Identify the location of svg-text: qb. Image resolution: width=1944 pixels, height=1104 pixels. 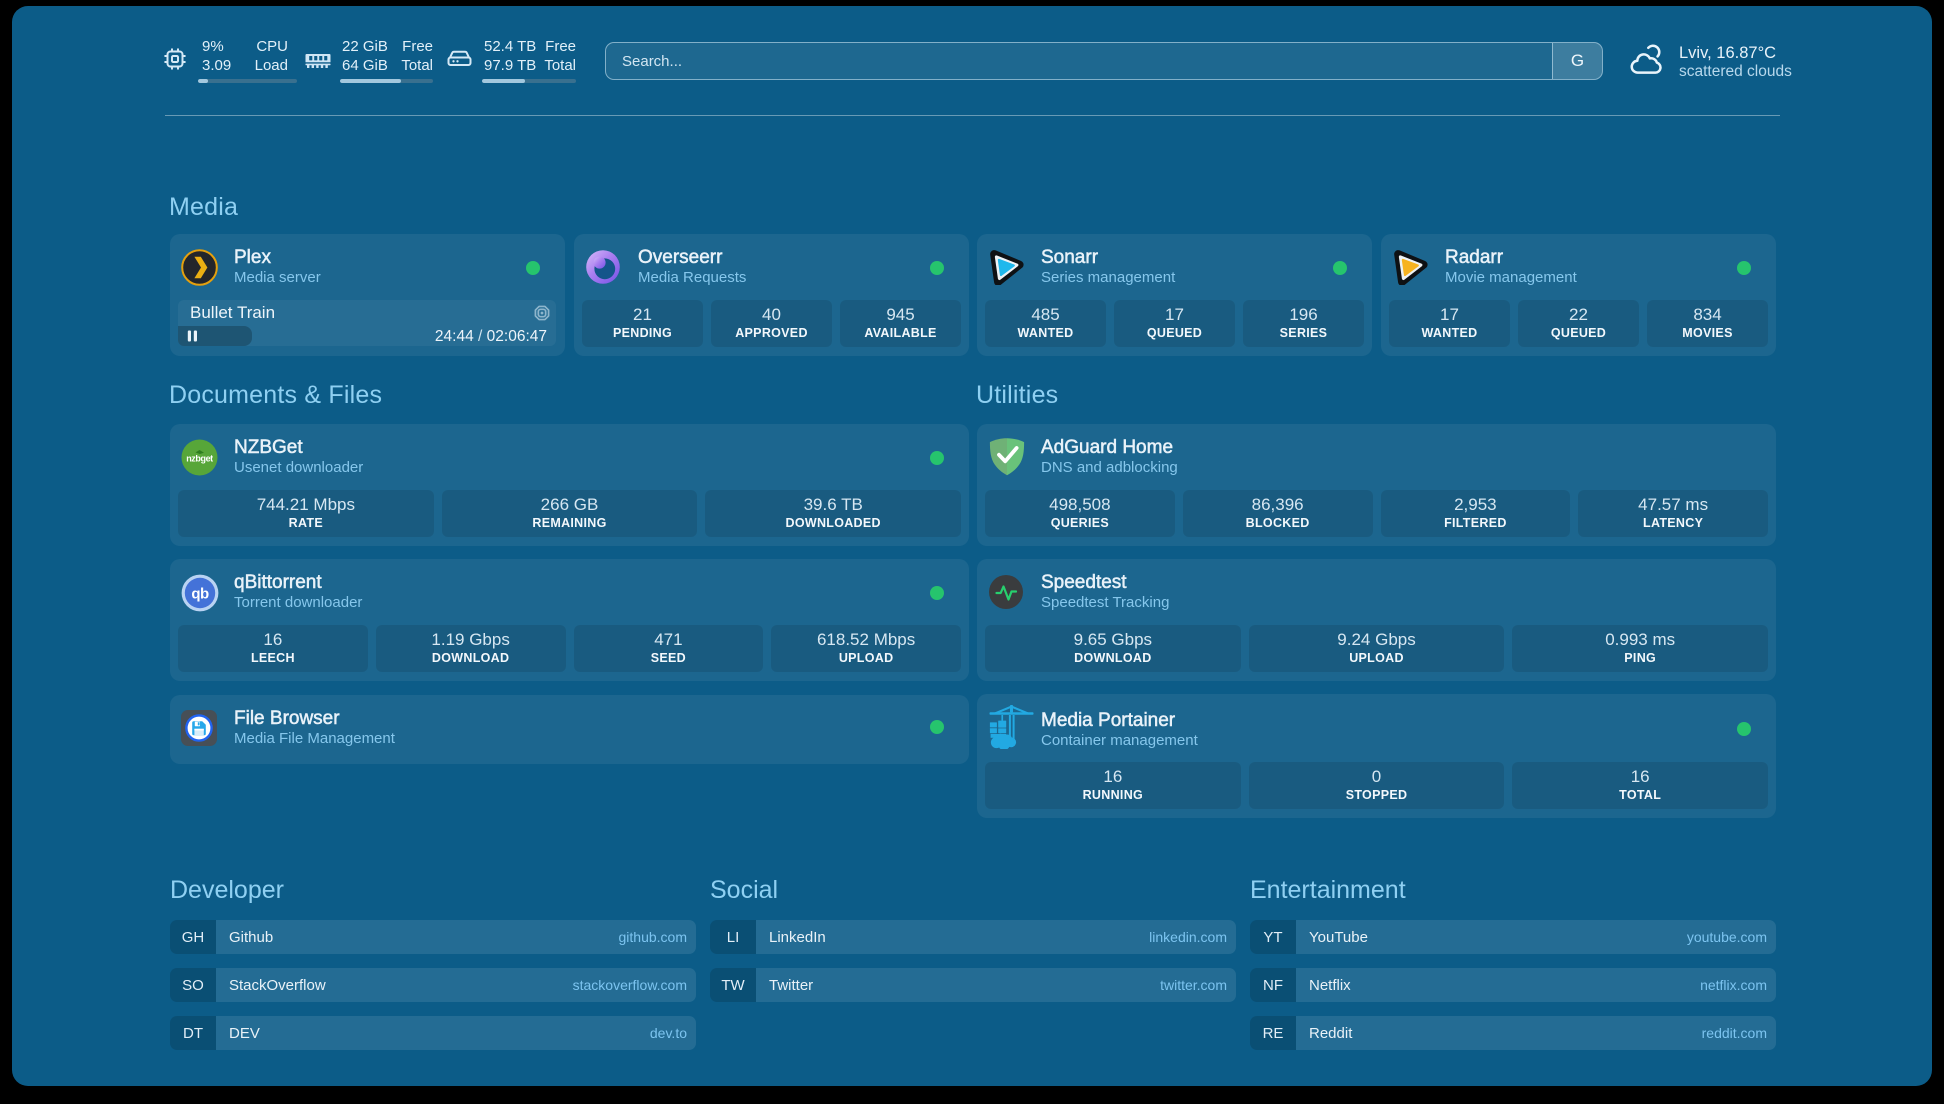
(200, 594).